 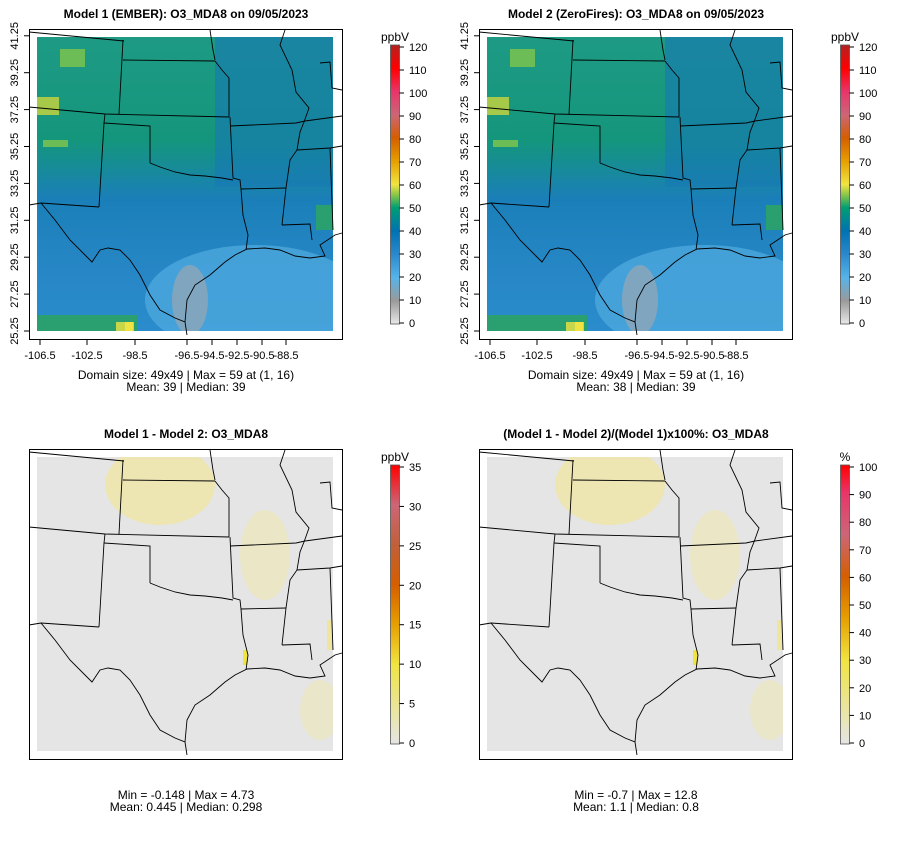 What do you see at coordinates (395, 37) in the screenshot?
I see `colorbar-unit: ppbV` at bounding box center [395, 37].